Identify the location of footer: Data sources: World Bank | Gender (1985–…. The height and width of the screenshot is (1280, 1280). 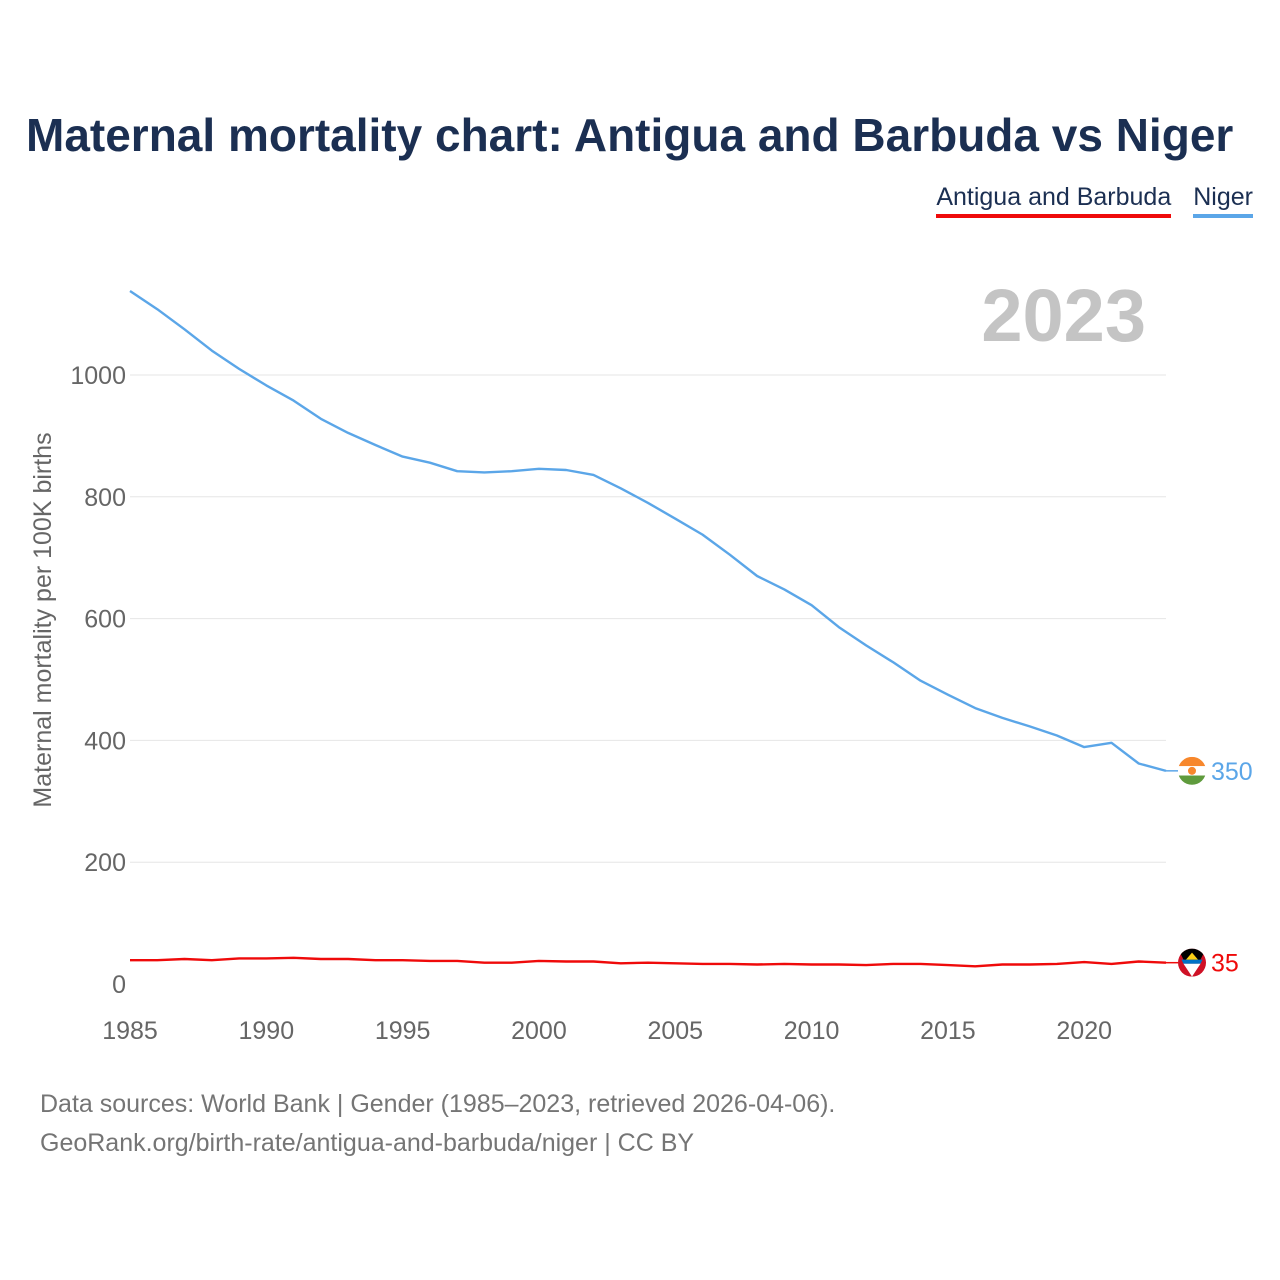
(437, 1124).